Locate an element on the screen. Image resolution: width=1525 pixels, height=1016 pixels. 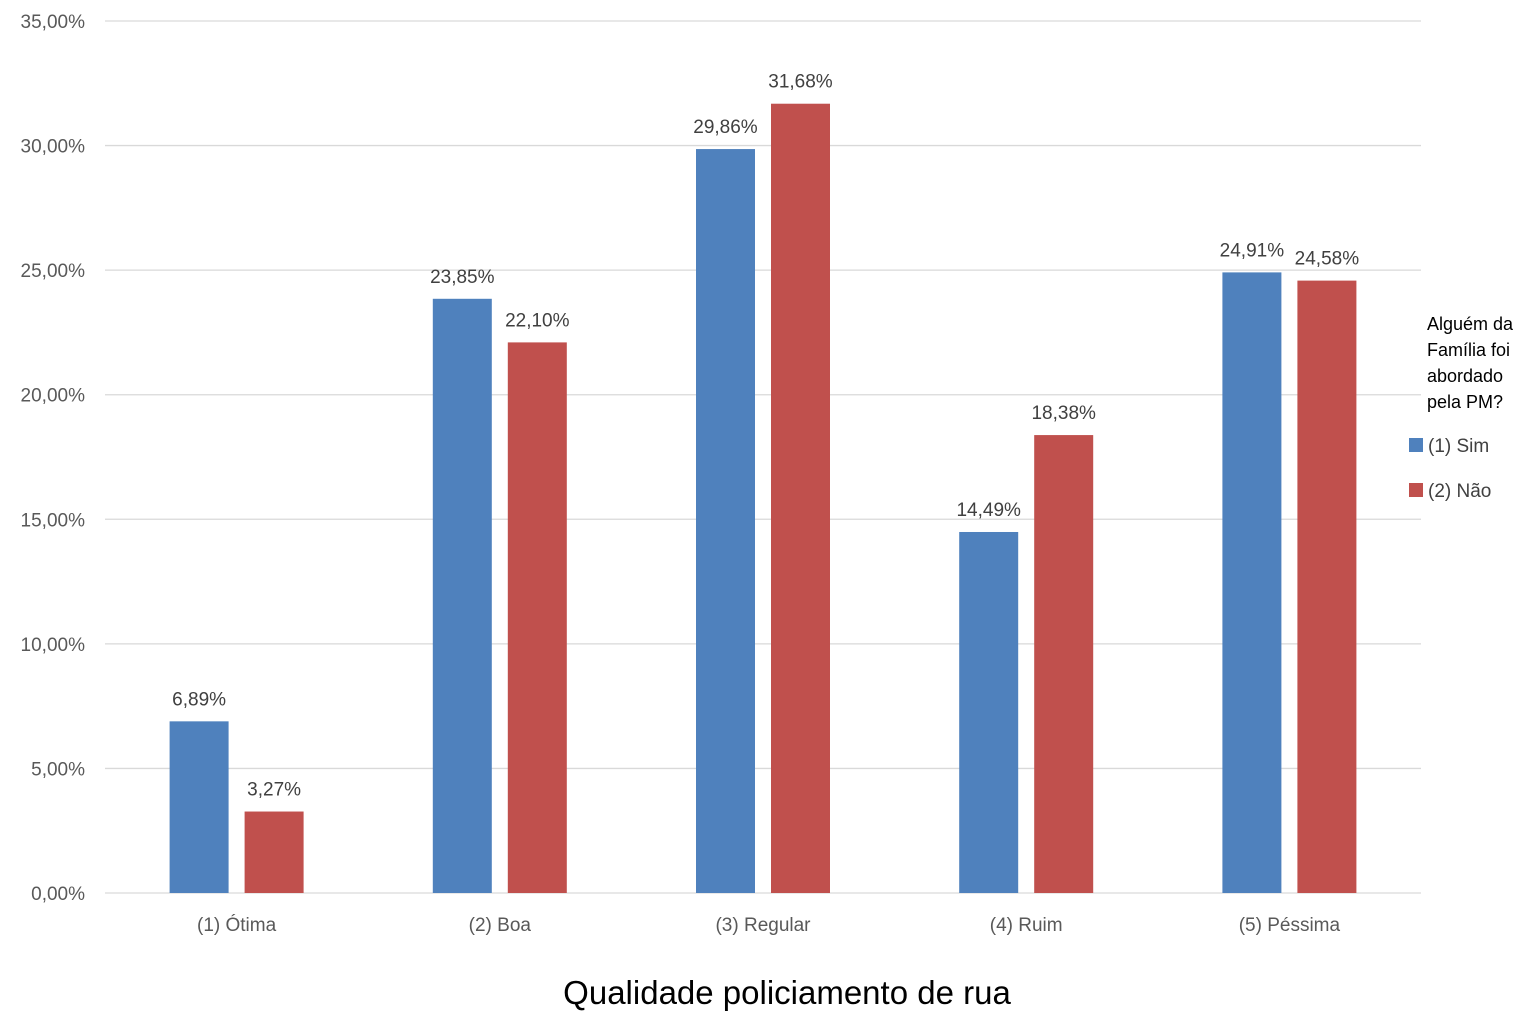
data-label: 29,86% is located at coordinates (725, 127).